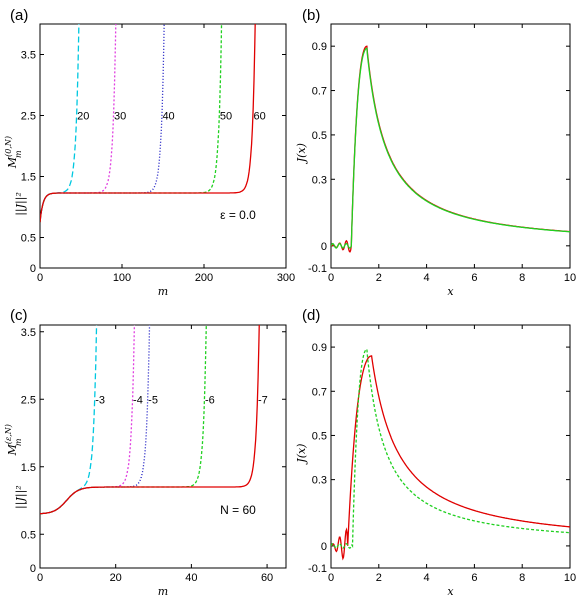 The width and height of the screenshot is (578, 595). Describe the element at coordinates (116, 578) in the screenshot. I see `x-tick-label: 20` at that location.